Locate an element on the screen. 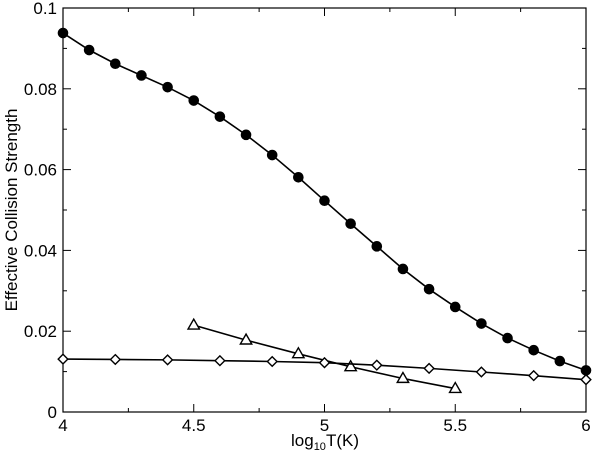  x-tick-label: 5 is located at coordinates (324, 425).